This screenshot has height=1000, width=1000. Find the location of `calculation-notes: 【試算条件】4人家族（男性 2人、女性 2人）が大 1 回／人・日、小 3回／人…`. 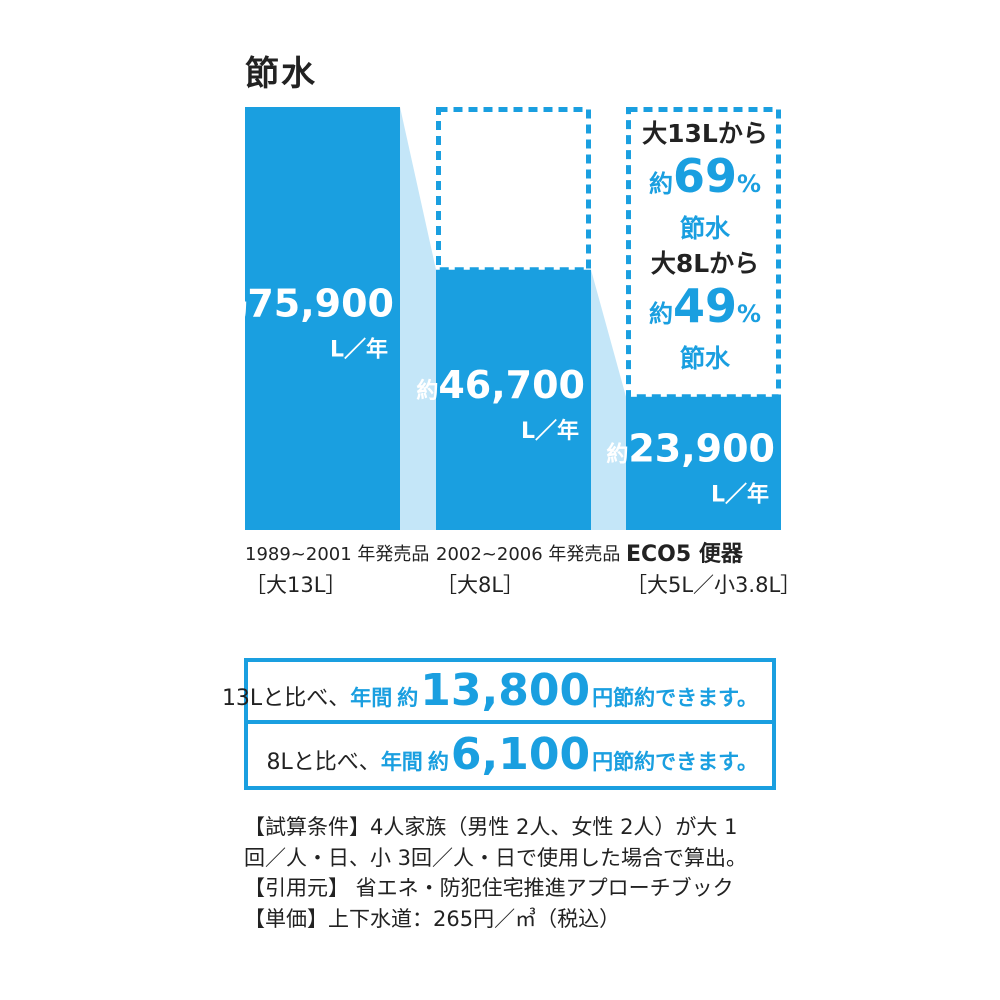

calculation-notes: 【試算条件】4人家族（男性 2人、女性 2人）が大 1 回／人・日、小 3回／人… is located at coordinates (514, 873).